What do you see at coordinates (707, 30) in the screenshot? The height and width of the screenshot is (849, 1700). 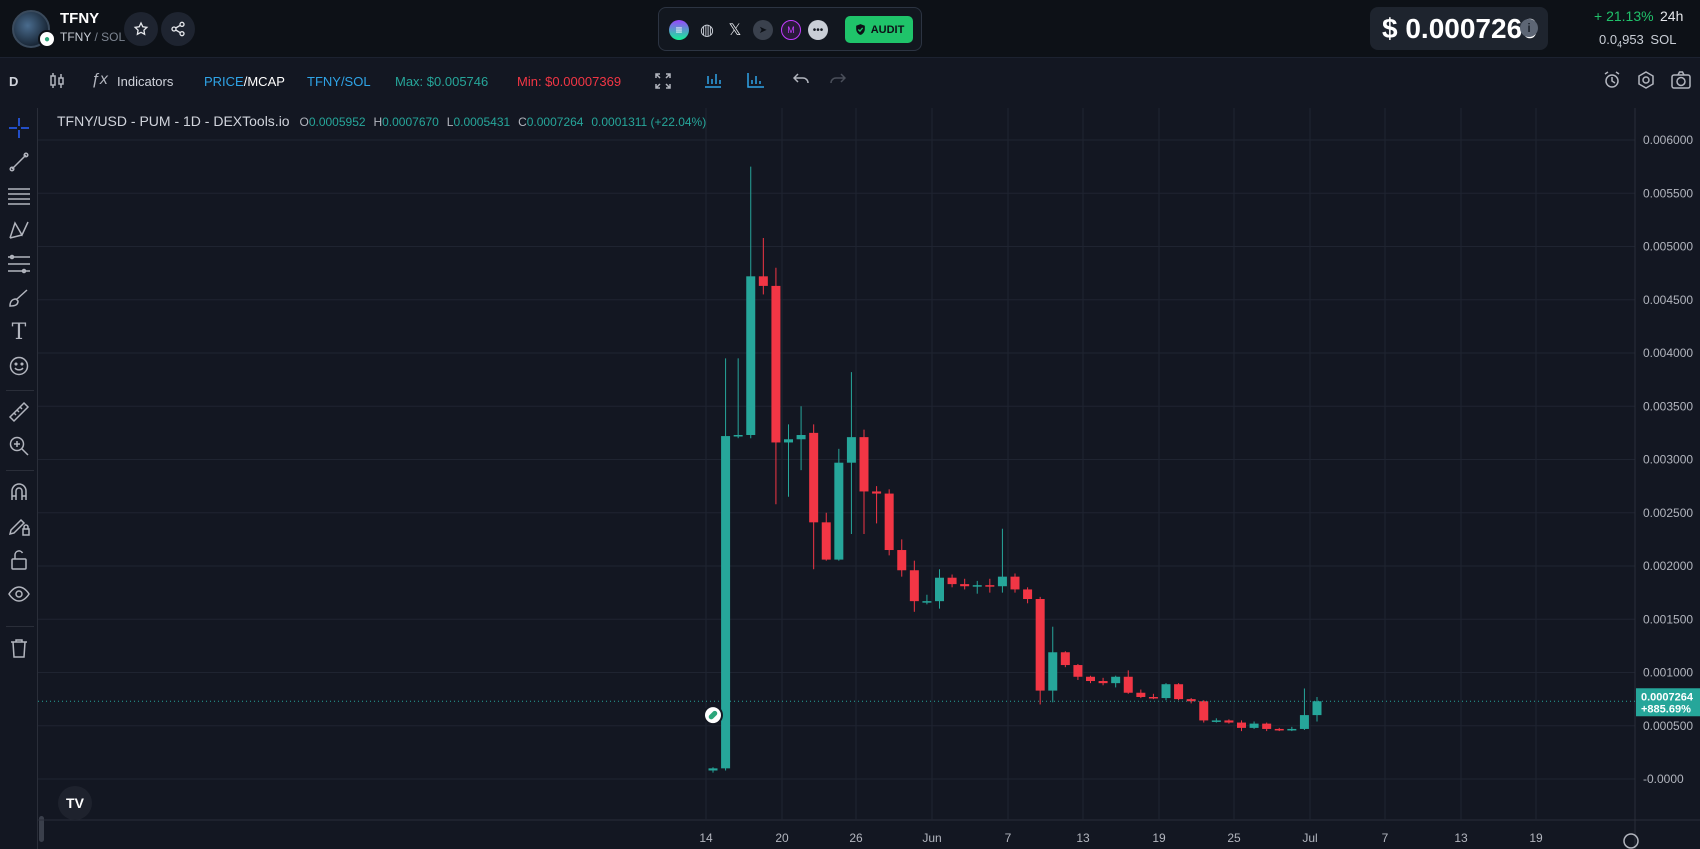 I see `website-globe-icon: ◍` at bounding box center [707, 30].